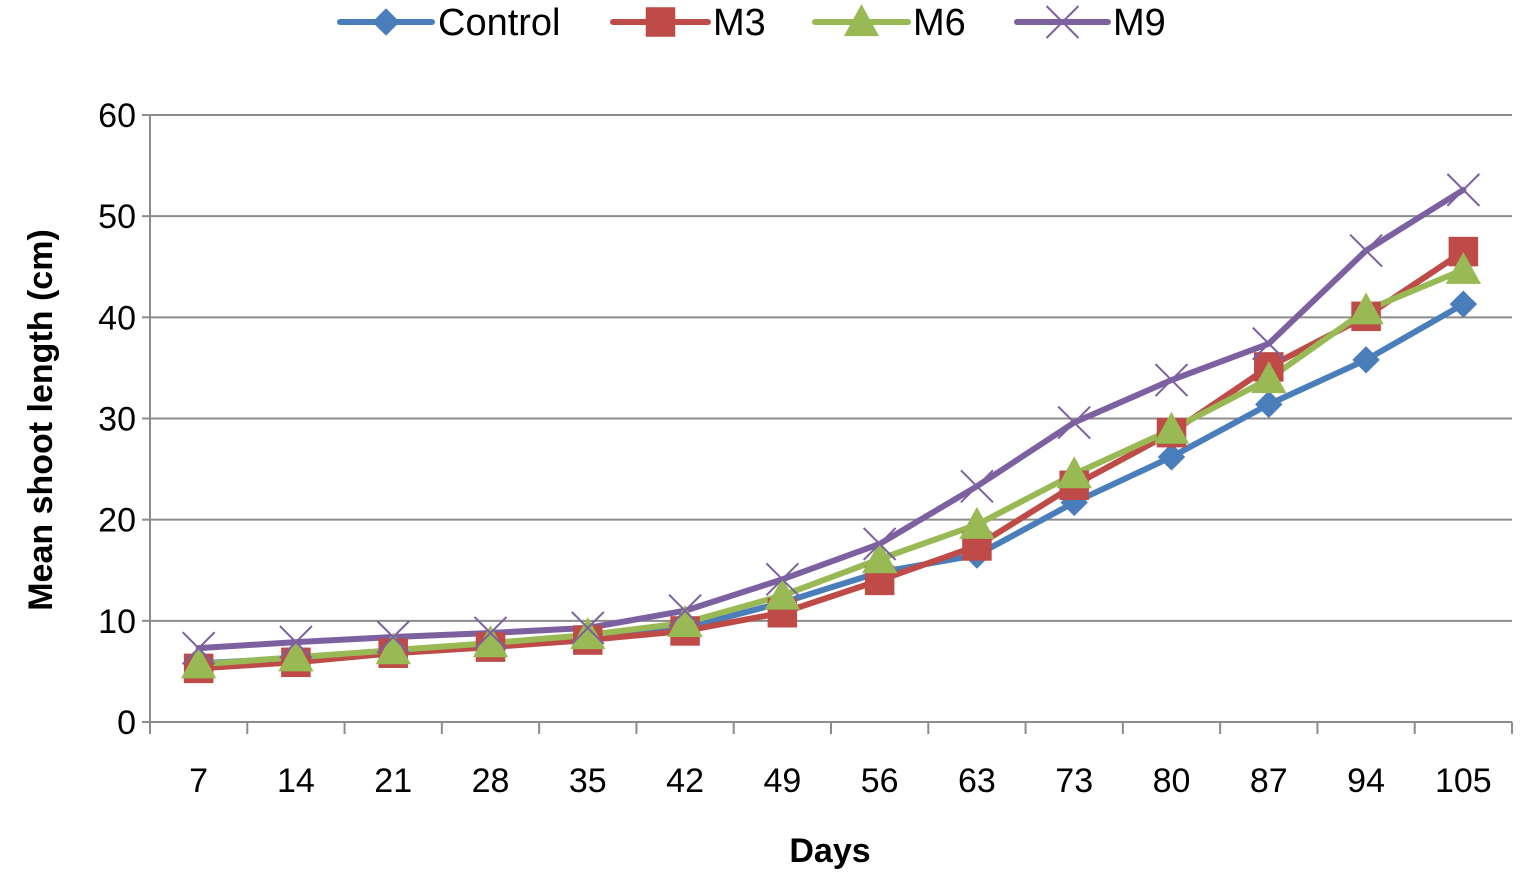 This screenshot has width=1522, height=884. Describe the element at coordinates (739, 23) in the screenshot. I see `legend-label: M3` at that location.